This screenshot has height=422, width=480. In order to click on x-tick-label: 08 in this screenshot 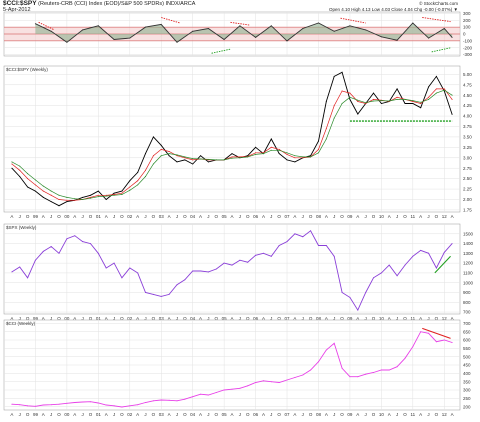, I will do `click(319, 318)`.